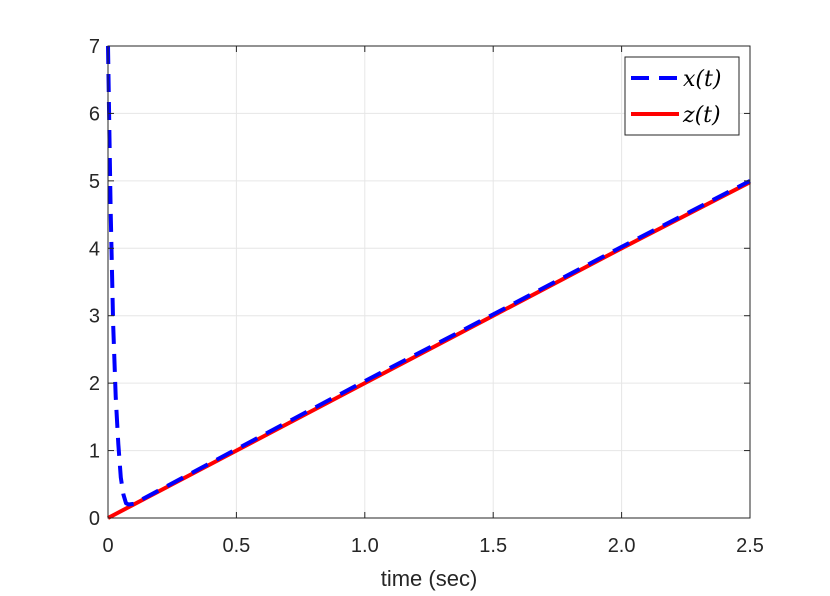 The height and width of the screenshot is (596, 830). What do you see at coordinates (236, 546) in the screenshot?
I see `x-tick-label: 0.5` at bounding box center [236, 546].